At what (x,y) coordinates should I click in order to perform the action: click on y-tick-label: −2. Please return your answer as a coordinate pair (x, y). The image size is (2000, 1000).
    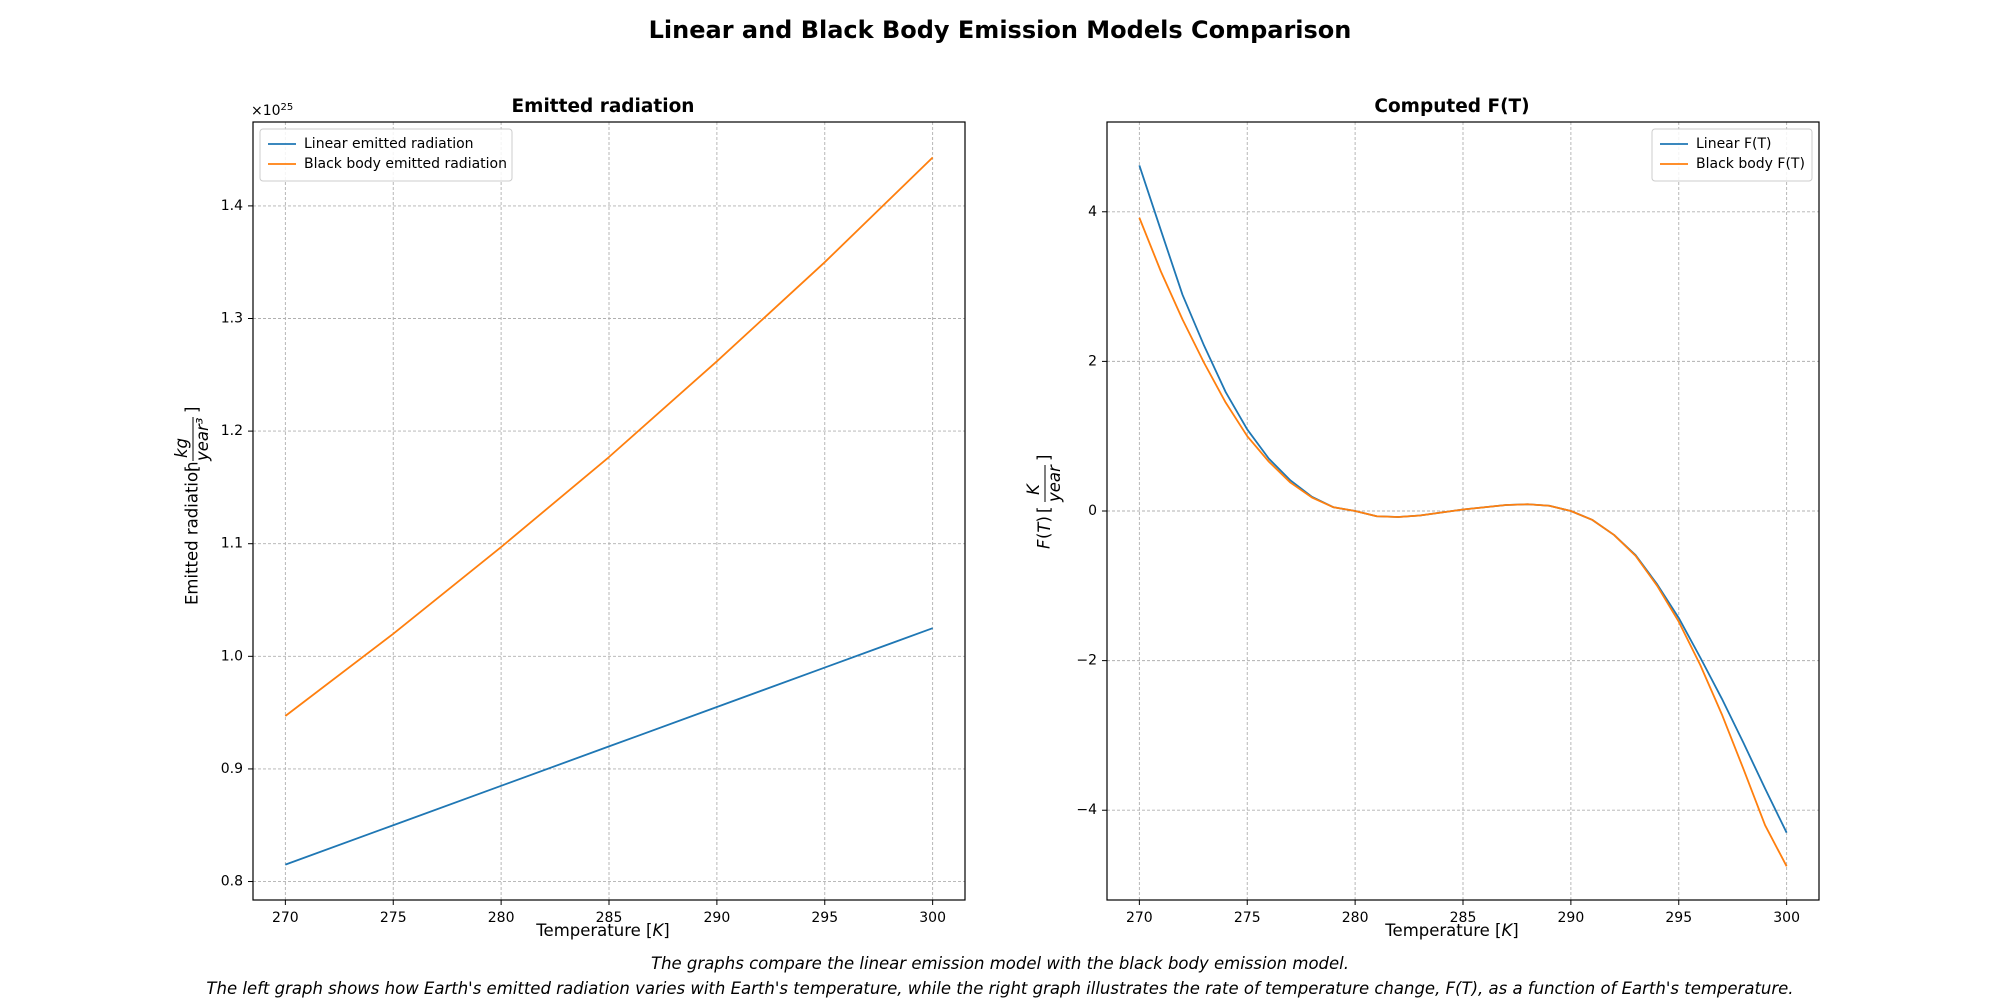
    Looking at the image, I should click on (1086, 661).